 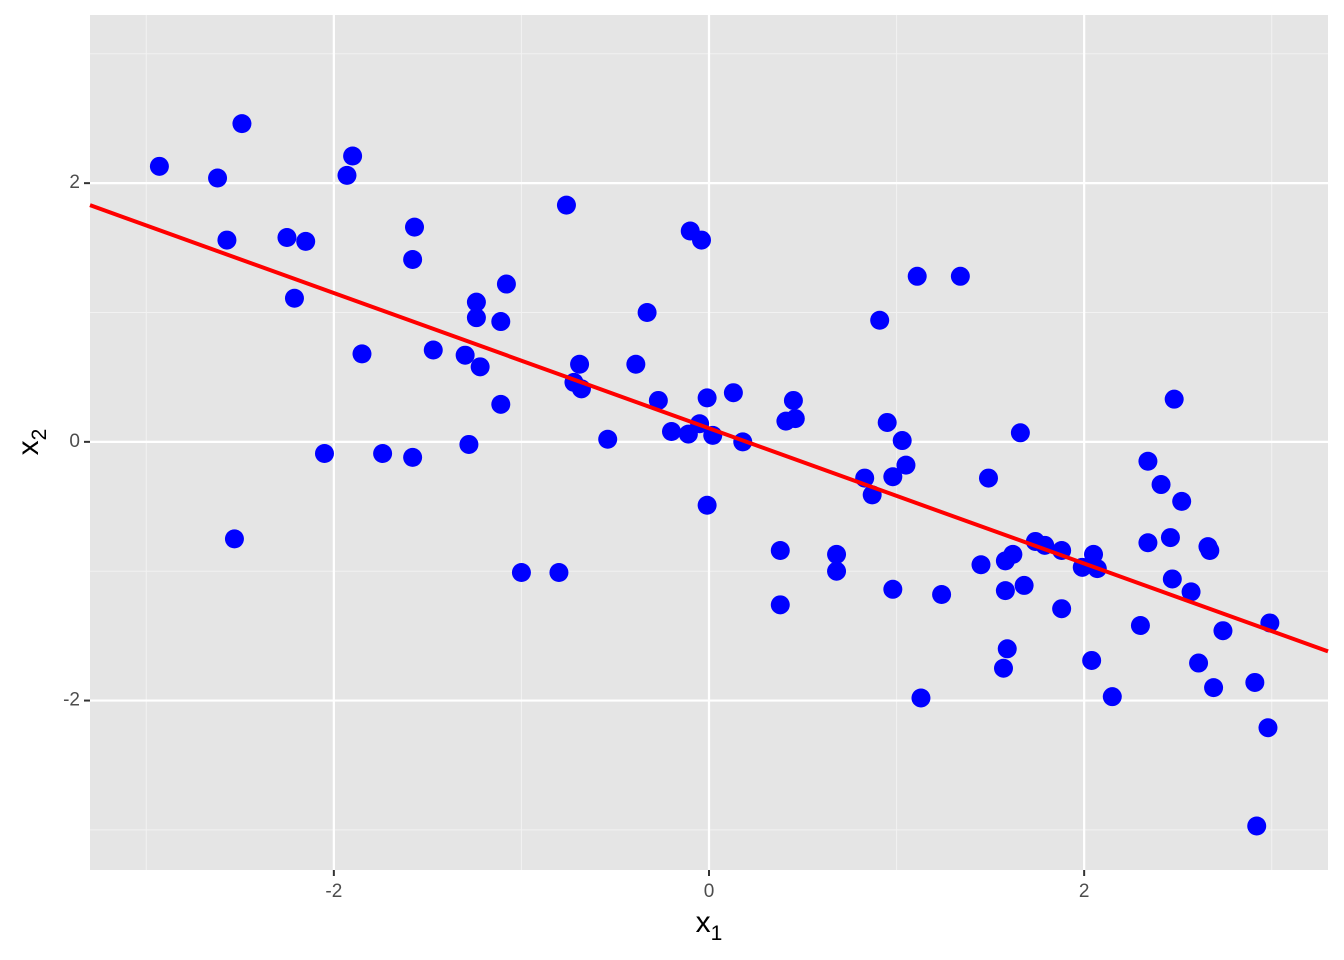 I want to click on y-axis-title: x2, so click(x=31, y=442).